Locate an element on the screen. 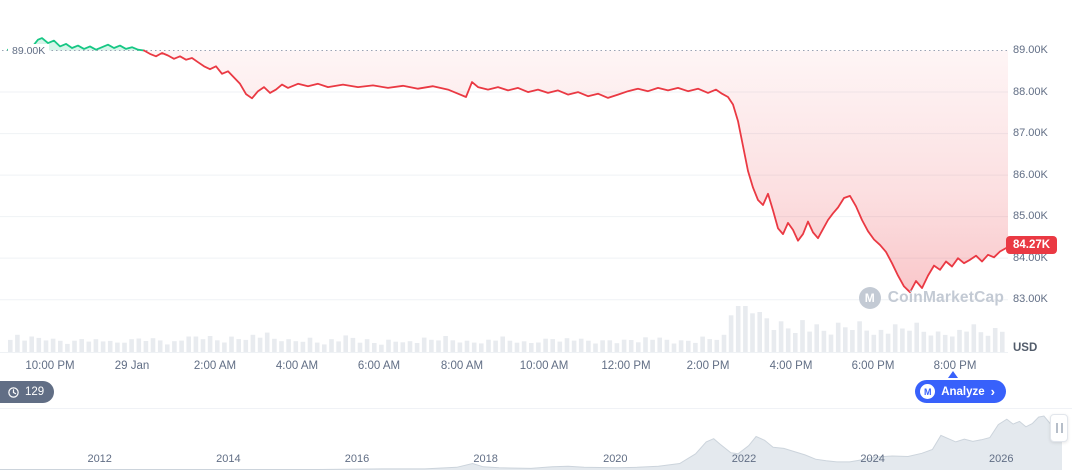 The width and height of the screenshot is (1072, 470). y-axis-label: 88.00K is located at coordinates (1030, 91).